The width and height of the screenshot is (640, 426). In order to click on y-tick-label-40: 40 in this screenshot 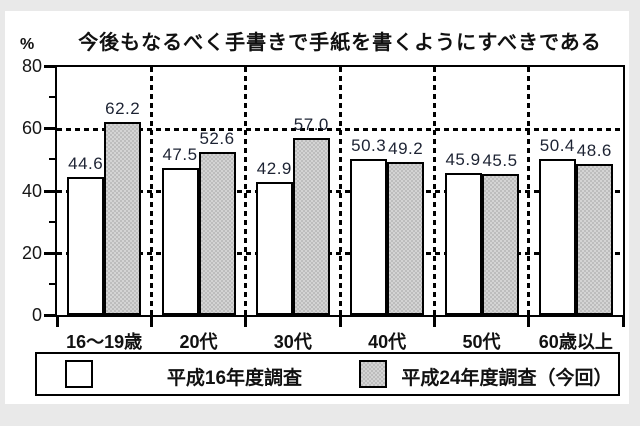, I will do `click(31, 190)`.